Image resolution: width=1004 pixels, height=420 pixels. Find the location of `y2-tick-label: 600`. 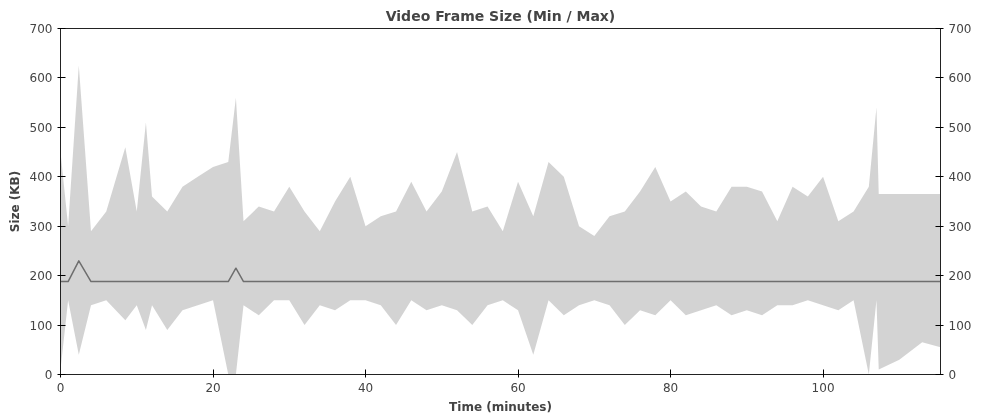

y2-tick-label: 600 is located at coordinates (960, 78).